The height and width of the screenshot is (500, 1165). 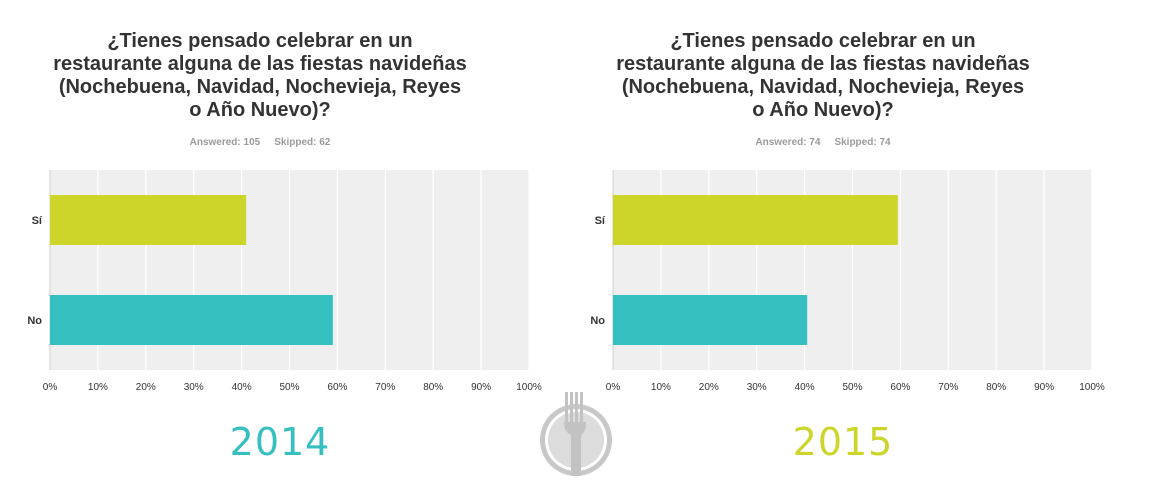 What do you see at coordinates (788, 142) in the screenshot?
I see `answered-count: Answered: 74` at bounding box center [788, 142].